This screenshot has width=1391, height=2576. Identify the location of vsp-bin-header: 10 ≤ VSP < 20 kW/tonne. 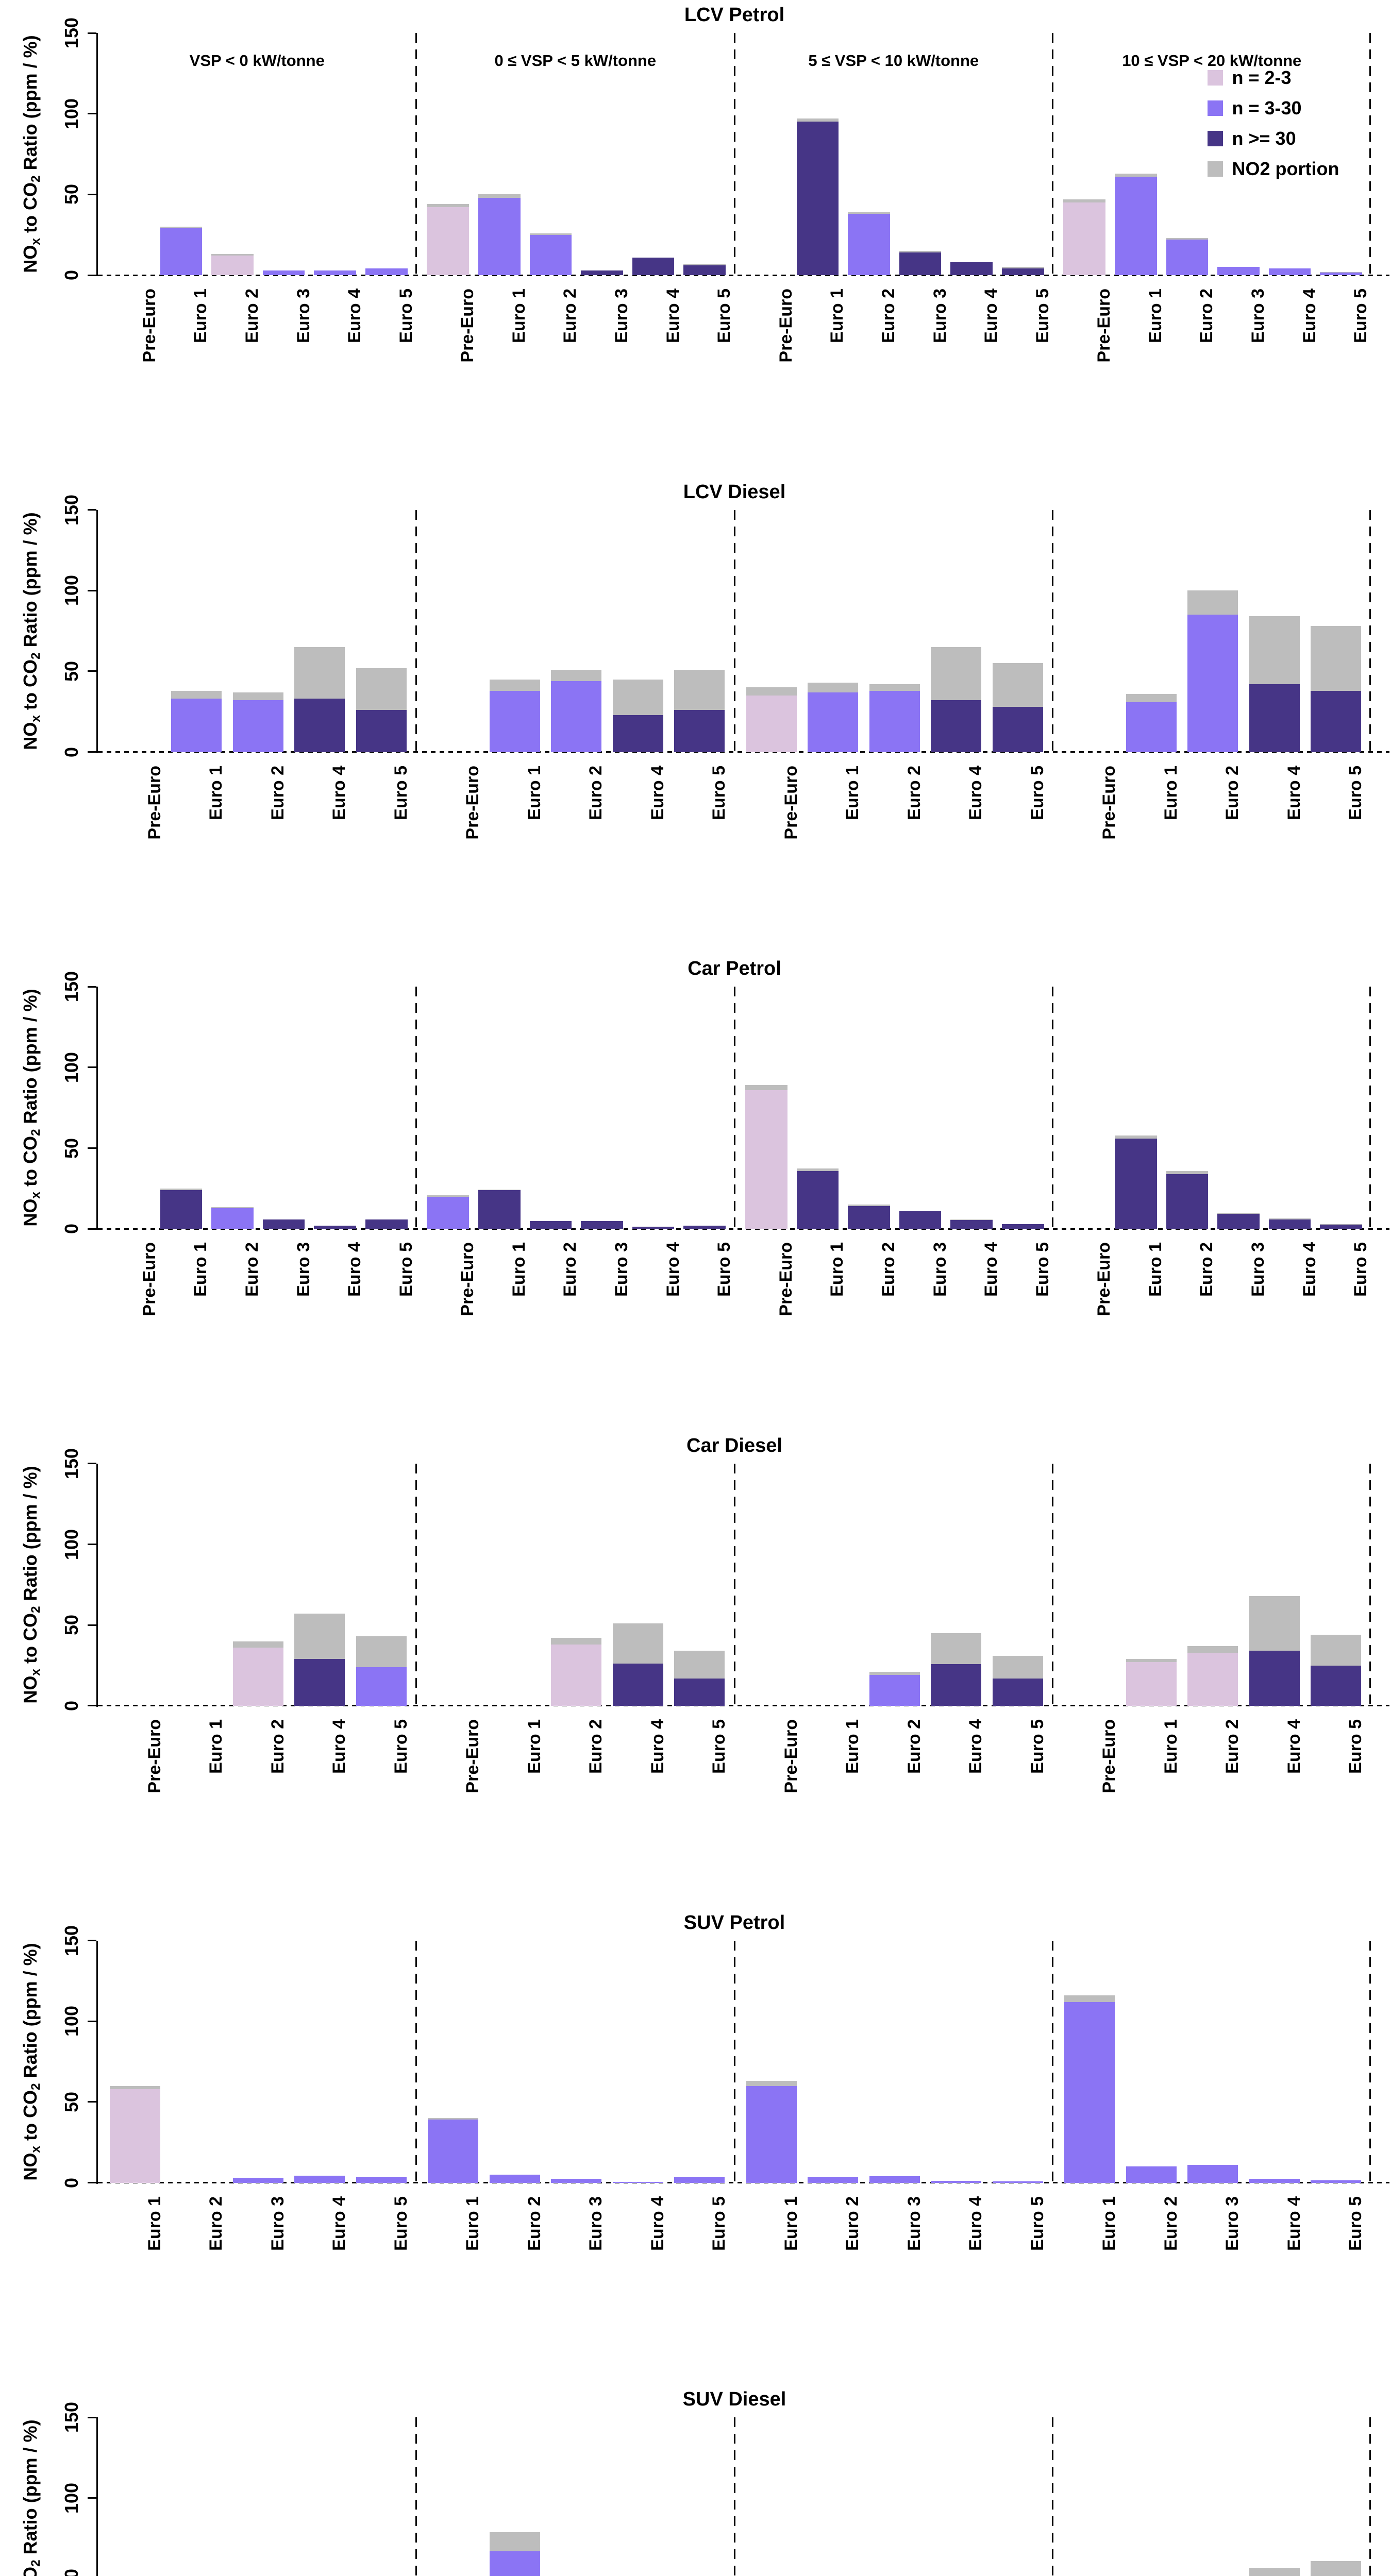
(1212, 61).